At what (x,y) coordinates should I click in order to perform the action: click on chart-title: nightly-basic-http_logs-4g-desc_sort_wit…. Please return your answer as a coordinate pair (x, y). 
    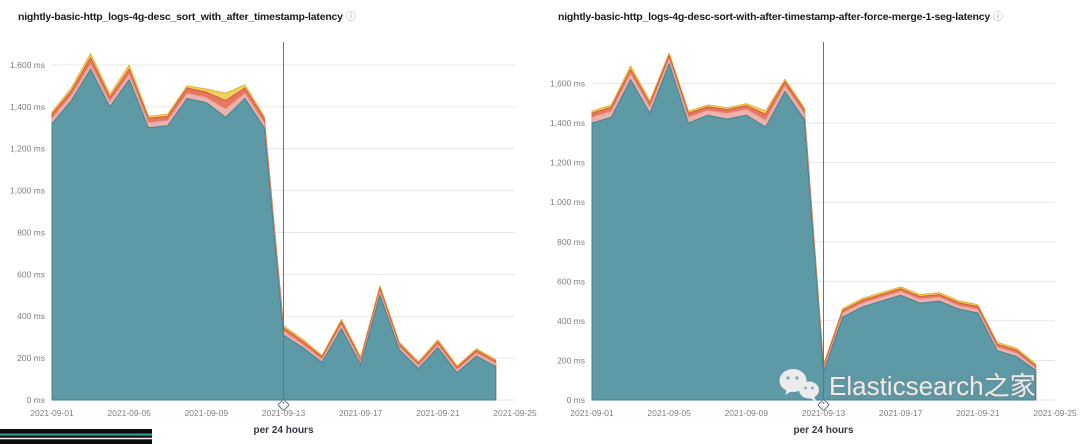
    Looking at the image, I should click on (275, 15).